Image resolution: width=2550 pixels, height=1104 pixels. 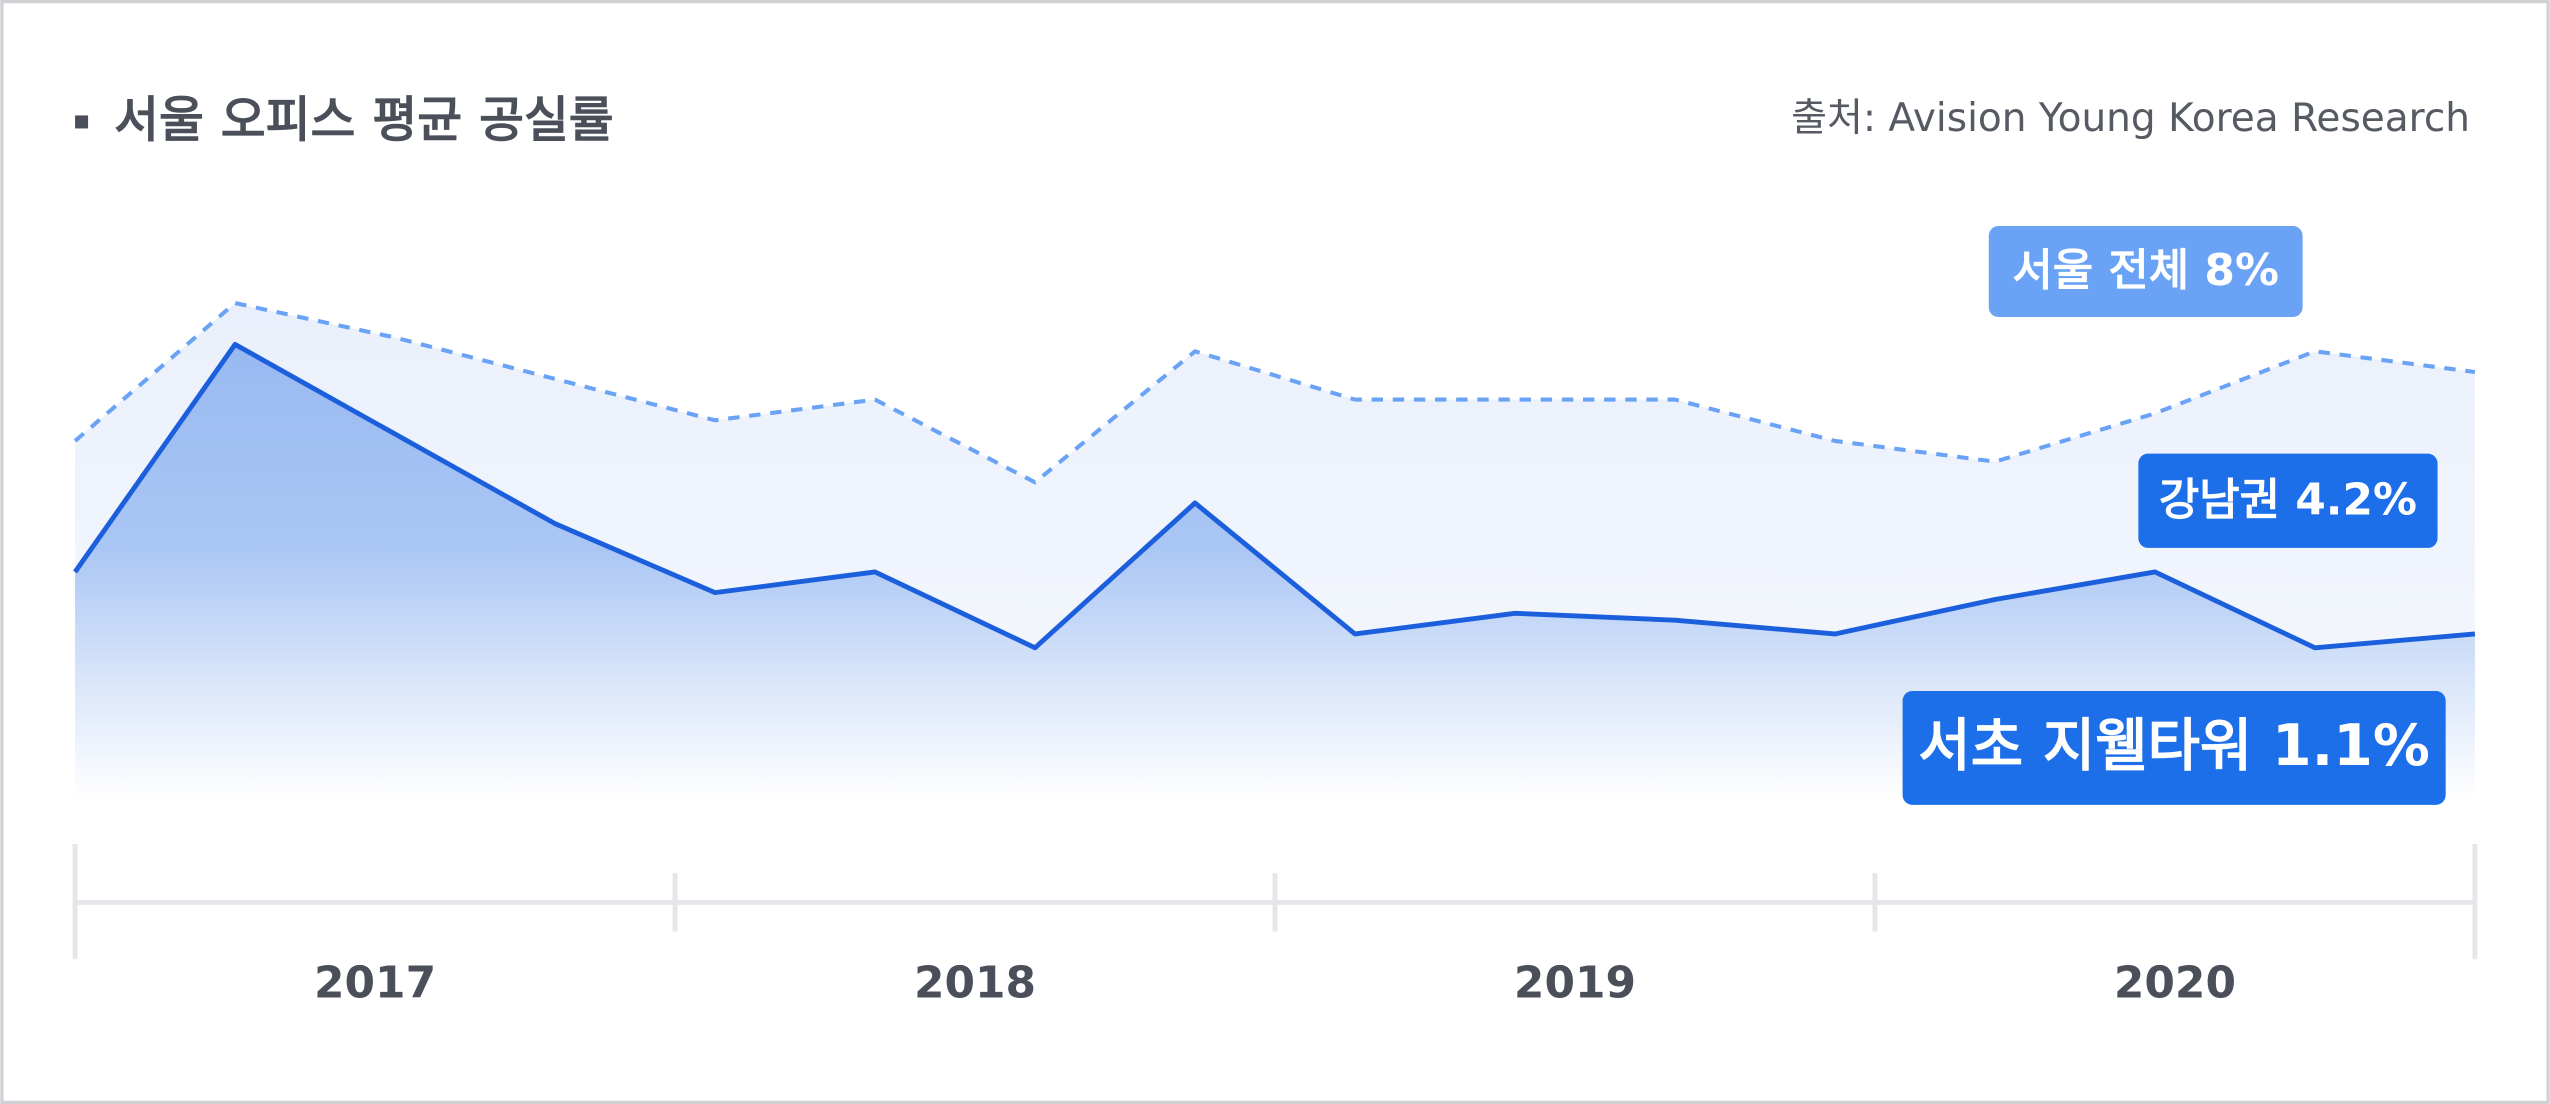 What do you see at coordinates (364, 120) in the screenshot?
I see `chart-title: 서울 오피스 평균 공실률` at bounding box center [364, 120].